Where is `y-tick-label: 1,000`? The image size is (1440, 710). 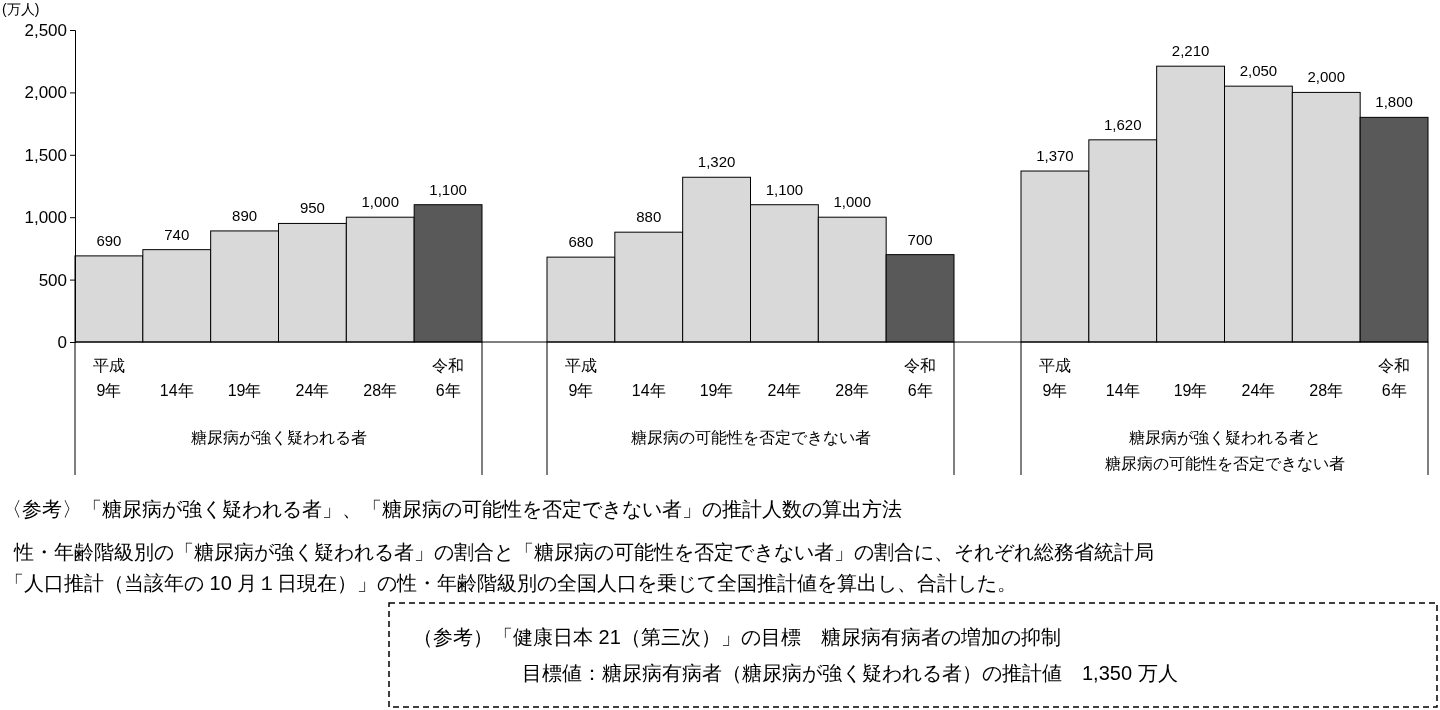
y-tick-label: 1,000 is located at coordinates (45, 218).